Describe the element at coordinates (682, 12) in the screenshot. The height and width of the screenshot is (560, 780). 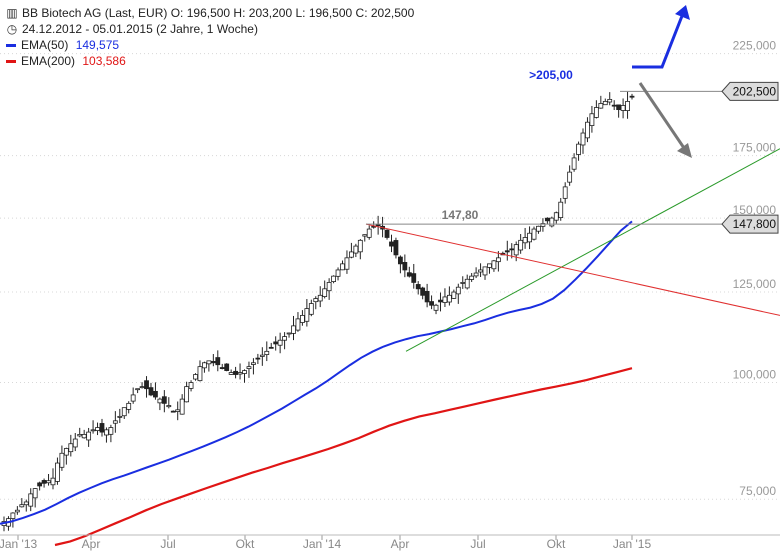
I see `bullish-arrowhead` at that location.